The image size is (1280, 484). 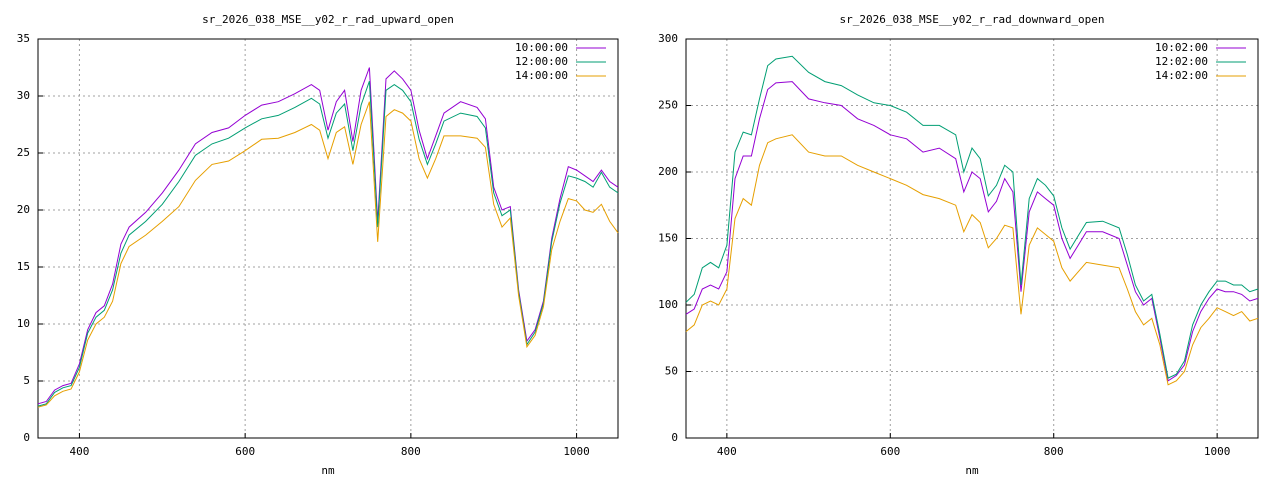 I want to click on legend-label: 10:00:00, so click(x=541, y=47).